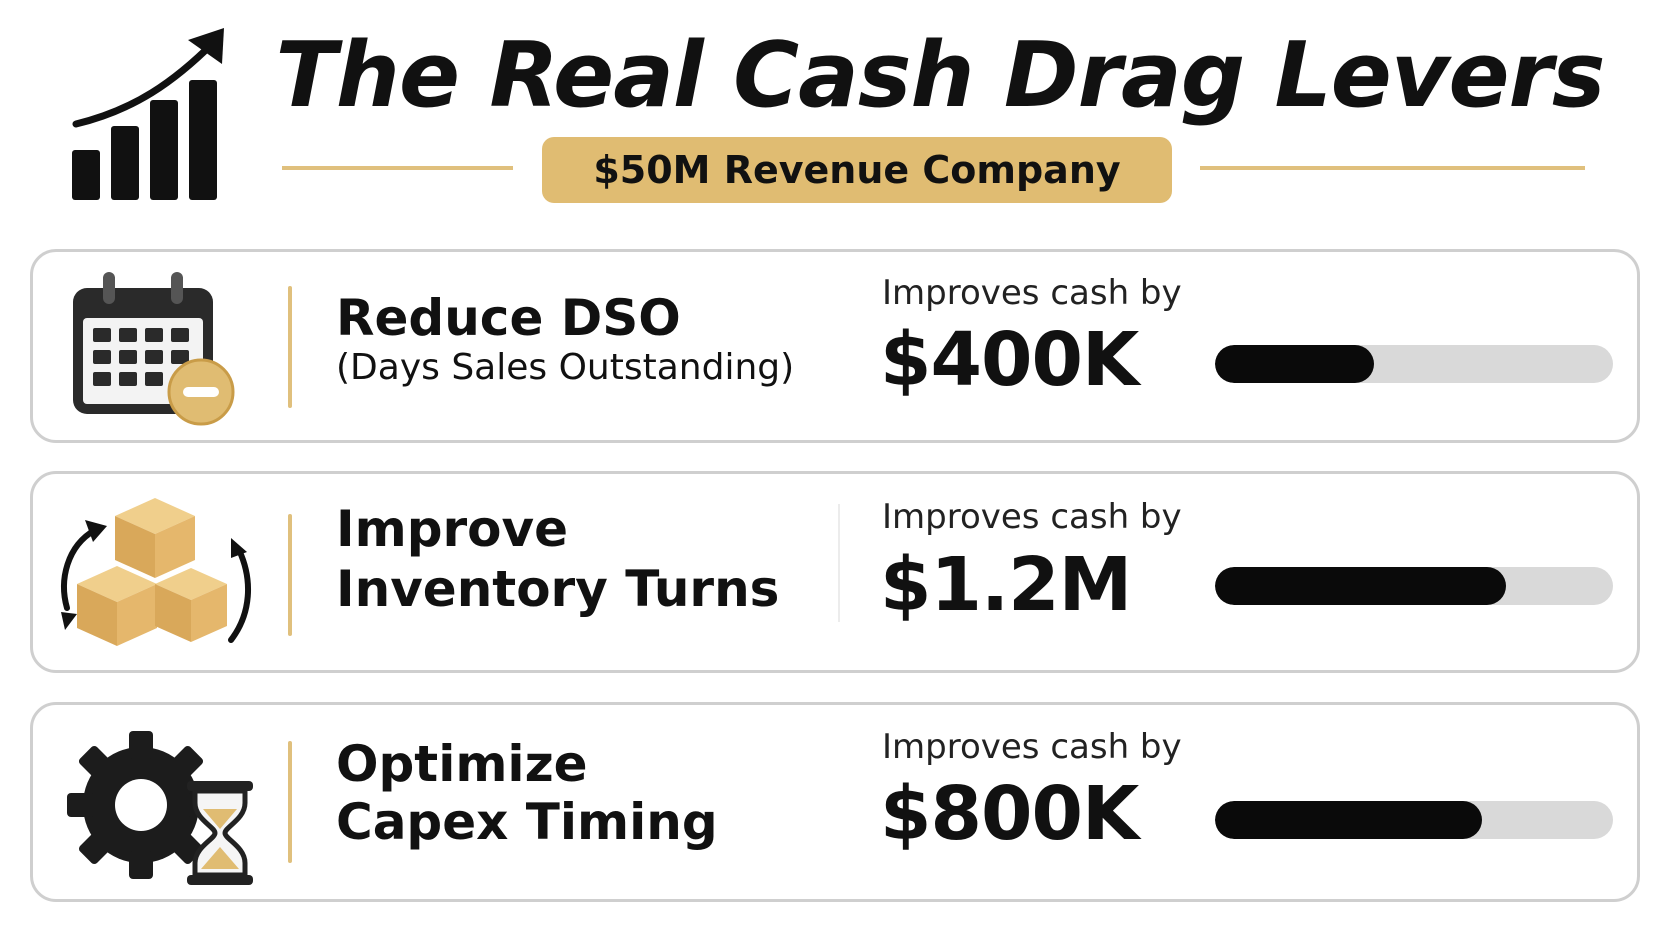 This screenshot has width=1672, height=941. Describe the element at coordinates (1392, 168) in the screenshot. I see `subtitle-rule-right` at that location.